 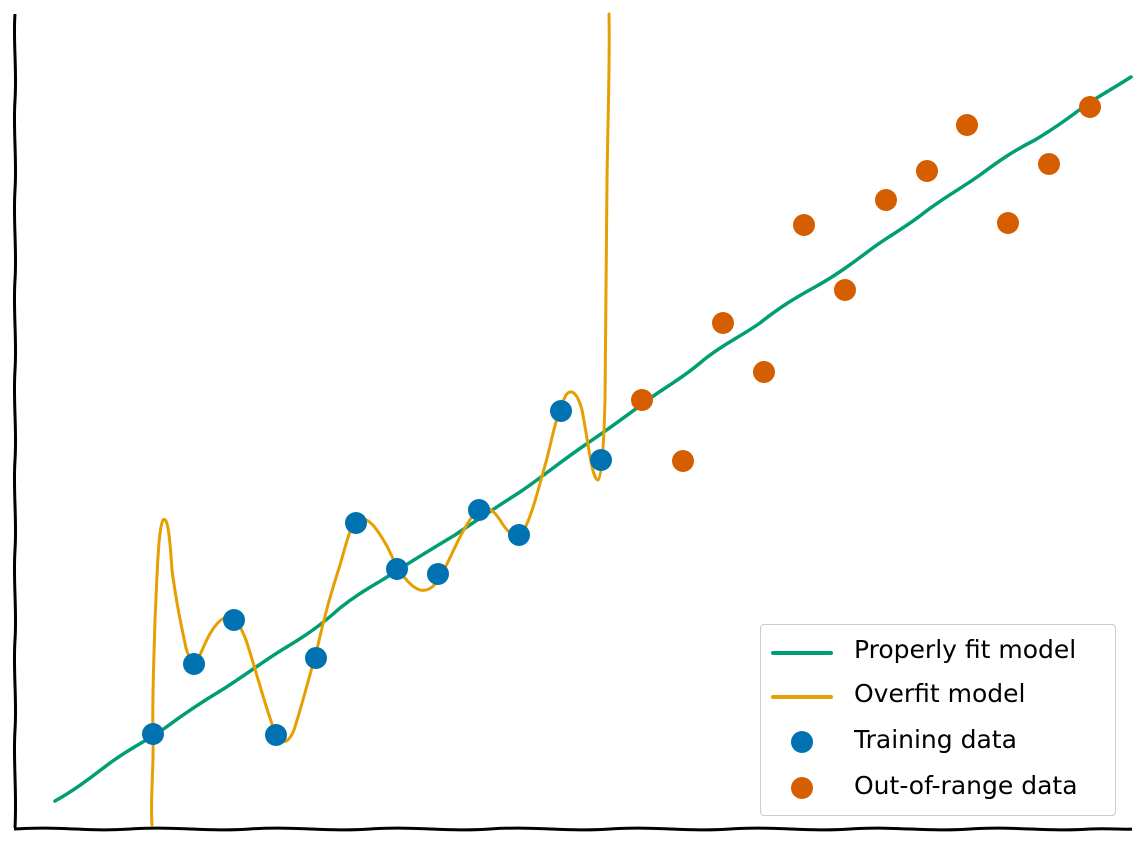 What do you see at coordinates (802, 697) in the screenshot?
I see `overfit-line-swatch-icon` at bounding box center [802, 697].